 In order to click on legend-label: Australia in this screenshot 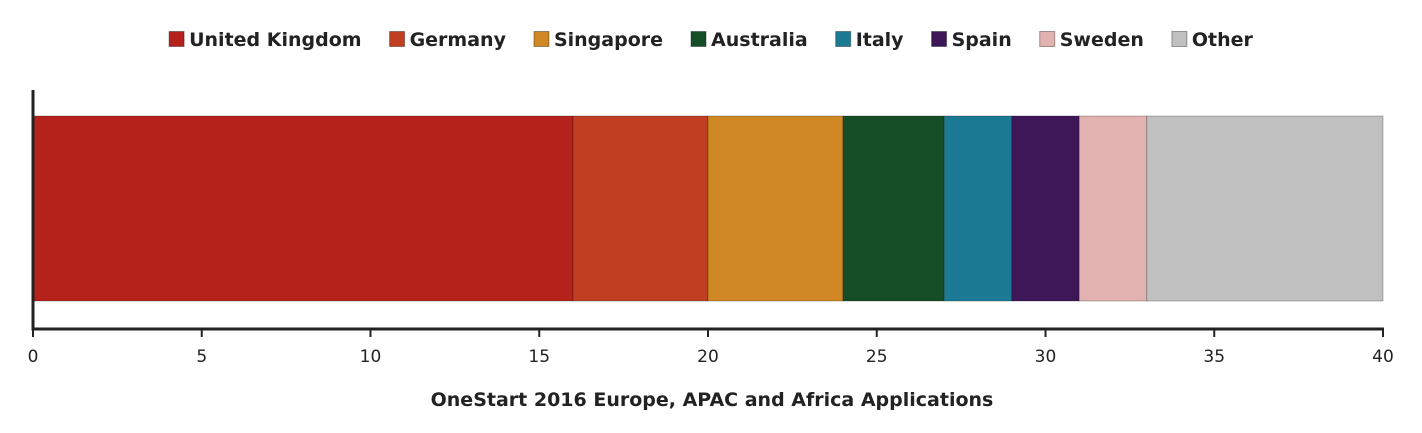, I will do `click(759, 40)`.